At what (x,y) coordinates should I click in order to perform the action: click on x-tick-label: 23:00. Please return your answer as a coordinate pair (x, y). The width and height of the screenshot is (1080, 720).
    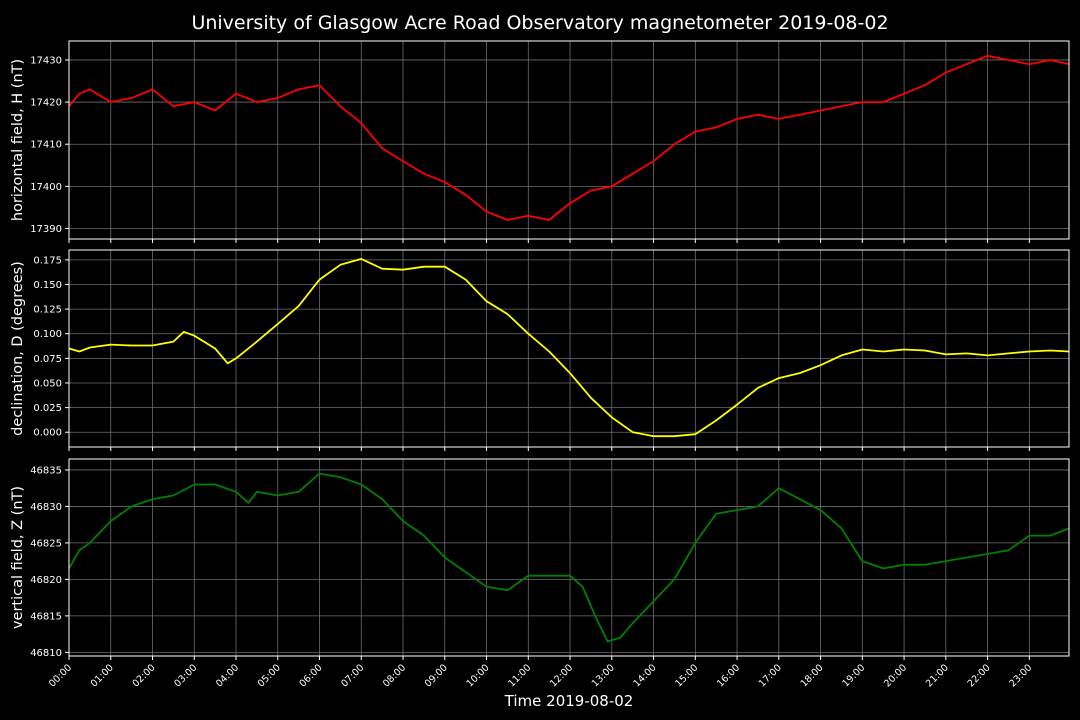
    Looking at the image, I should click on (1020, 675).